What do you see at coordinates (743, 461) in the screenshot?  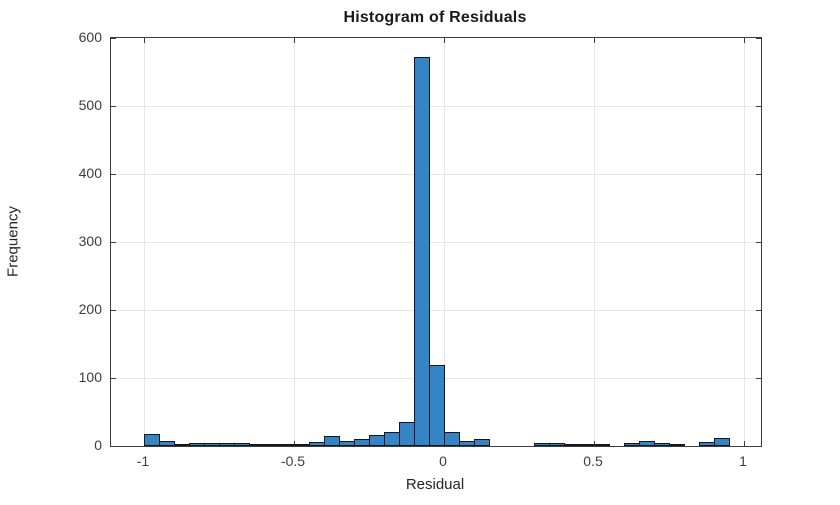 I see `x-tick-label: 1` at bounding box center [743, 461].